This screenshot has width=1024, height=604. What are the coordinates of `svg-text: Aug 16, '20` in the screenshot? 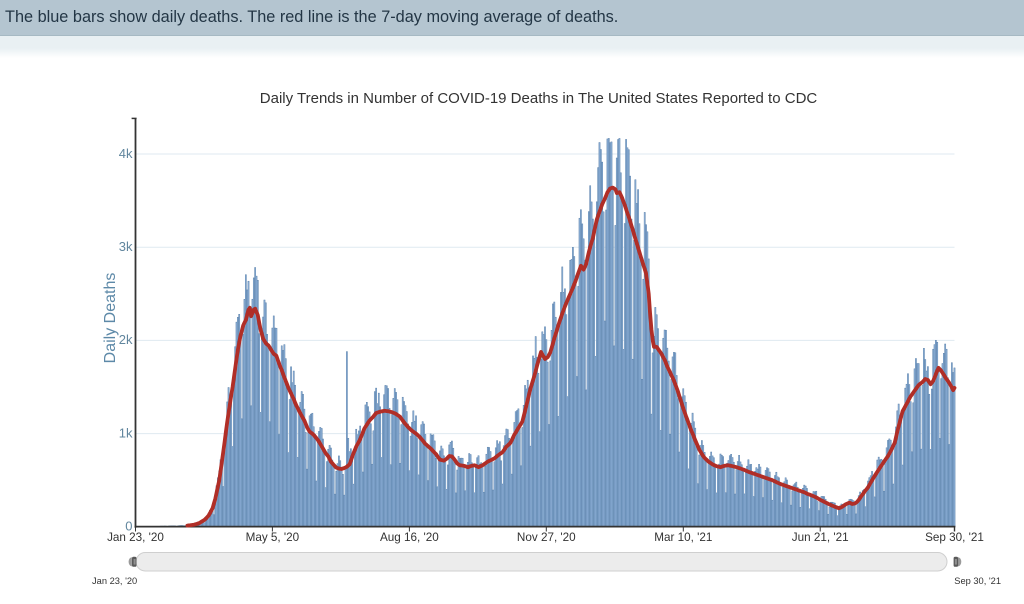 It's located at (409, 537).